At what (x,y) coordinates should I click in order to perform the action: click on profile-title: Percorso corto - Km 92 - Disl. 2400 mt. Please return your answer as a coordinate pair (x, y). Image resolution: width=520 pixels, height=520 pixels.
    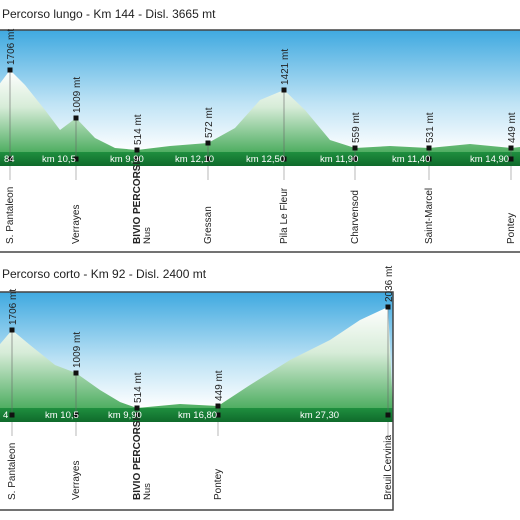
    Looking at the image, I should click on (104, 274).